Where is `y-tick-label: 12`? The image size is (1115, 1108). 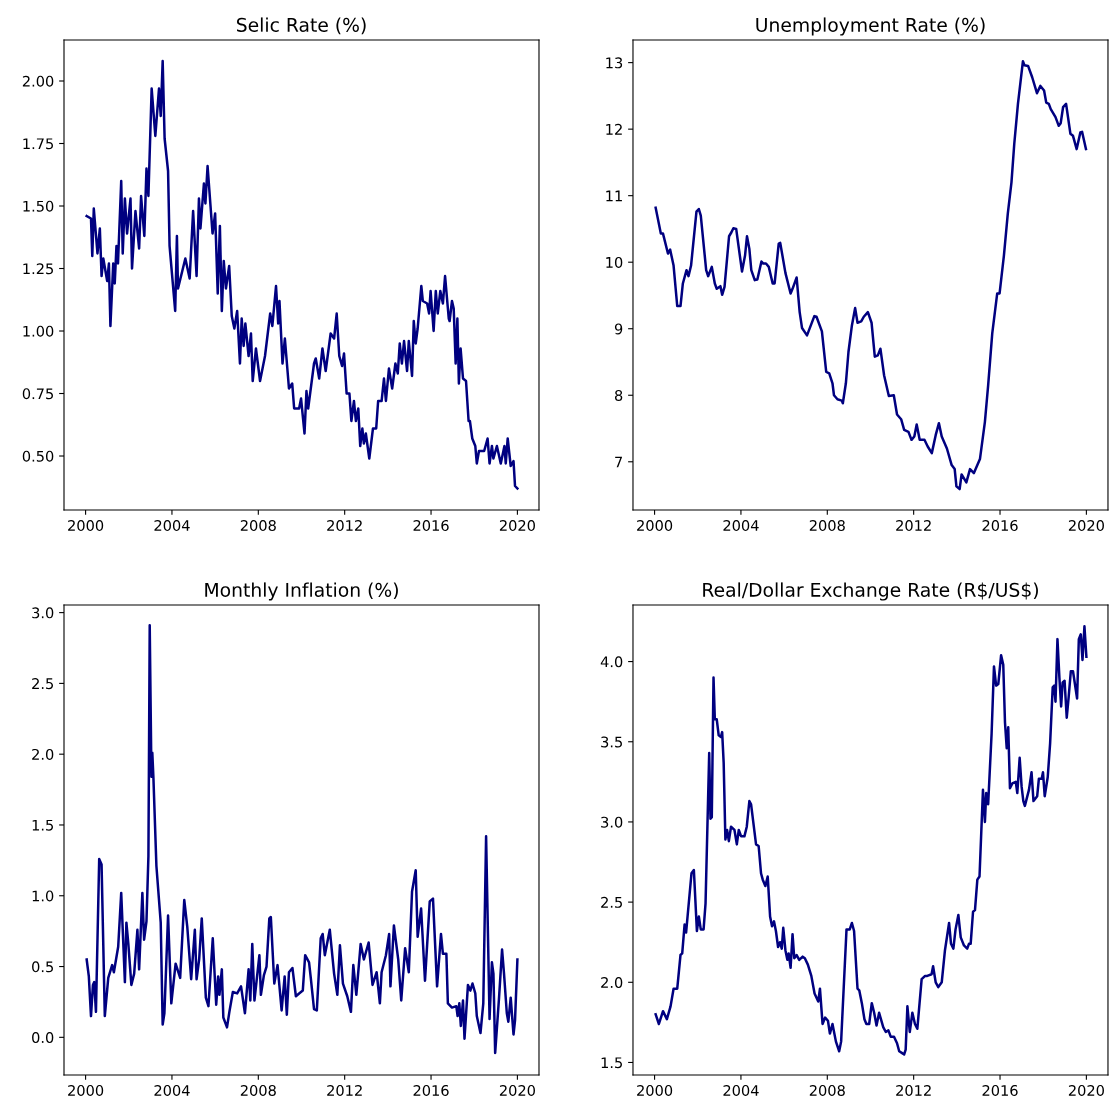 y-tick-label: 12 is located at coordinates (614, 129).